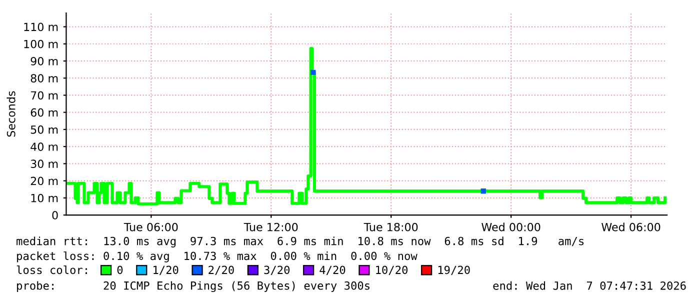  What do you see at coordinates (44, 181) in the screenshot?
I see `y-tick-label: 20 m` at bounding box center [44, 181].